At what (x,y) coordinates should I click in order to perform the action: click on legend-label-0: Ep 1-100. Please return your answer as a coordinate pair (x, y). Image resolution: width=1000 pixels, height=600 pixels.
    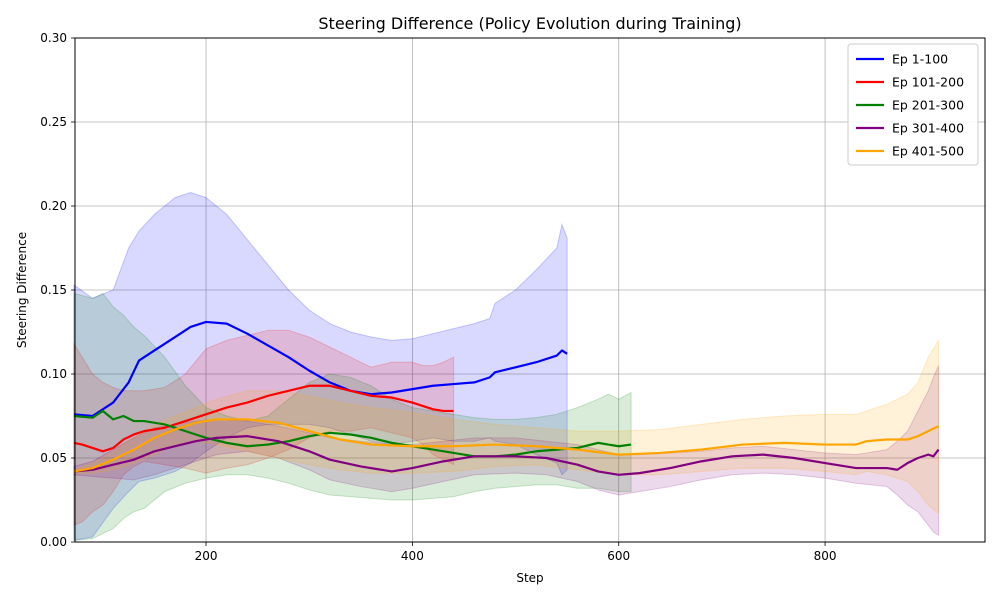
    Looking at the image, I should click on (920, 59).